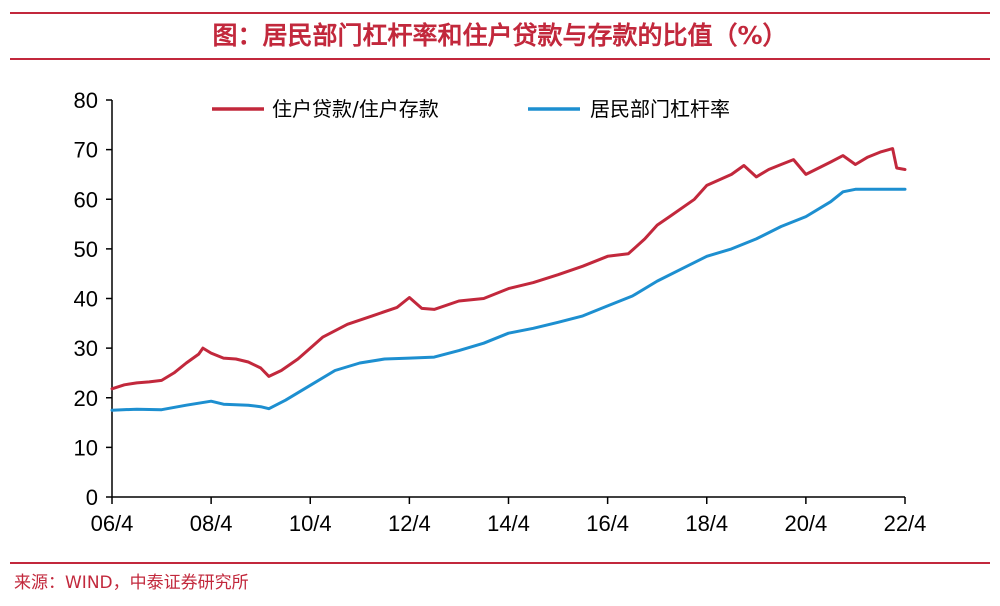 This screenshot has width=1000, height=606. Describe the element at coordinates (500, 563) in the screenshot. I see `bottom-rule` at that location.